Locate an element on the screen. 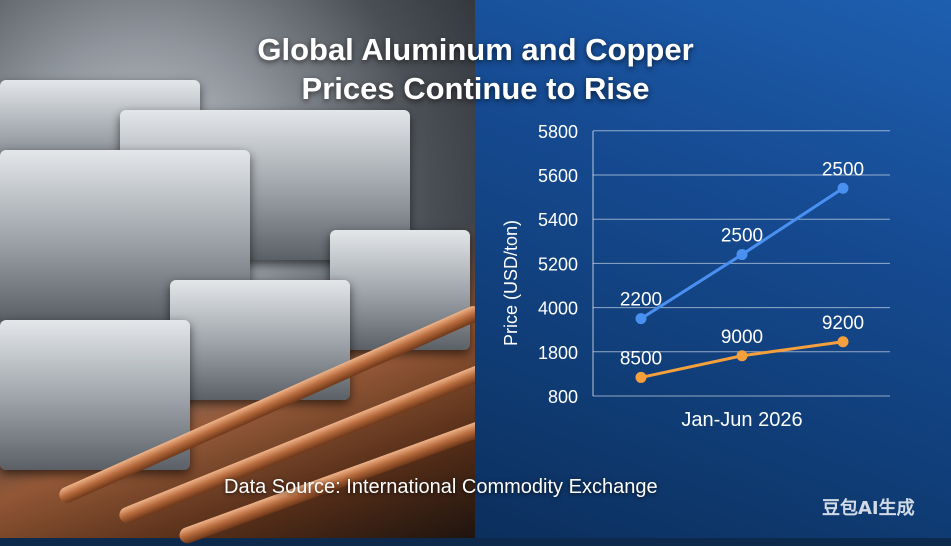 This screenshot has height=546, width=951. y-tick-label: 800 is located at coordinates (563, 397).